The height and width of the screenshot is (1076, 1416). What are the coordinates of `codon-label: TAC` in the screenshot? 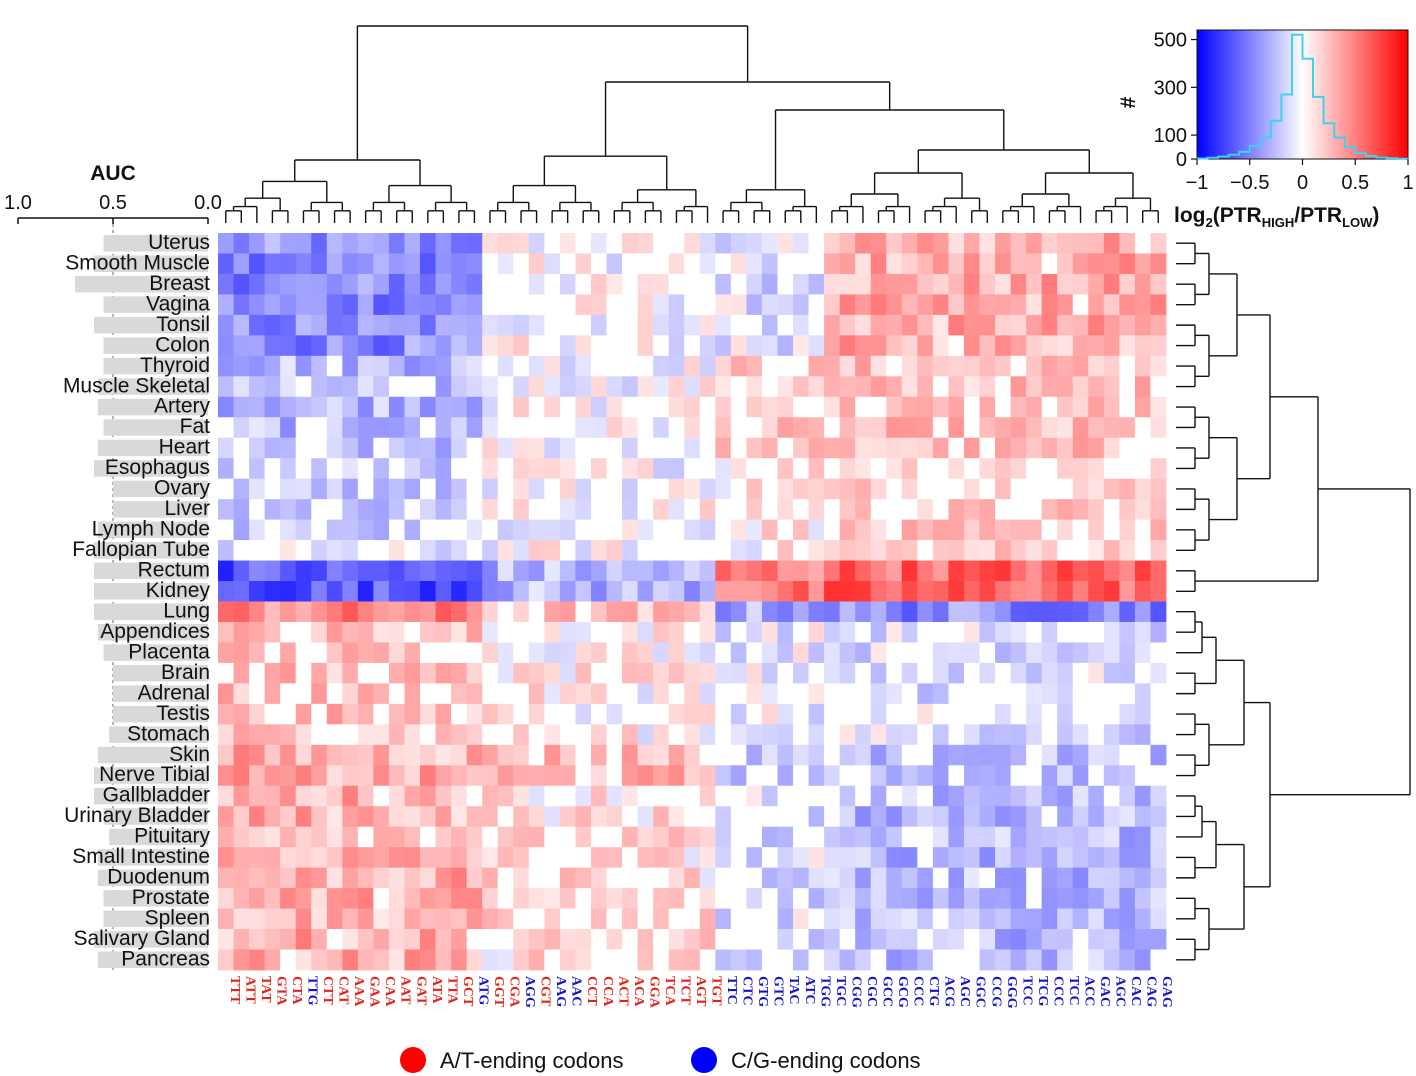 It's located at (793, 990).